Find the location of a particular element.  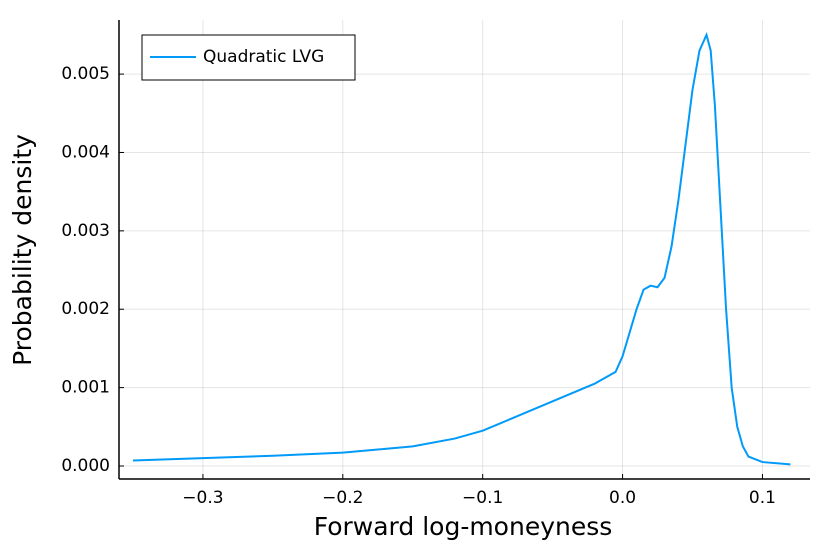

x-axis-label: Forward log-moneyness is located at coordinates (463, 526).